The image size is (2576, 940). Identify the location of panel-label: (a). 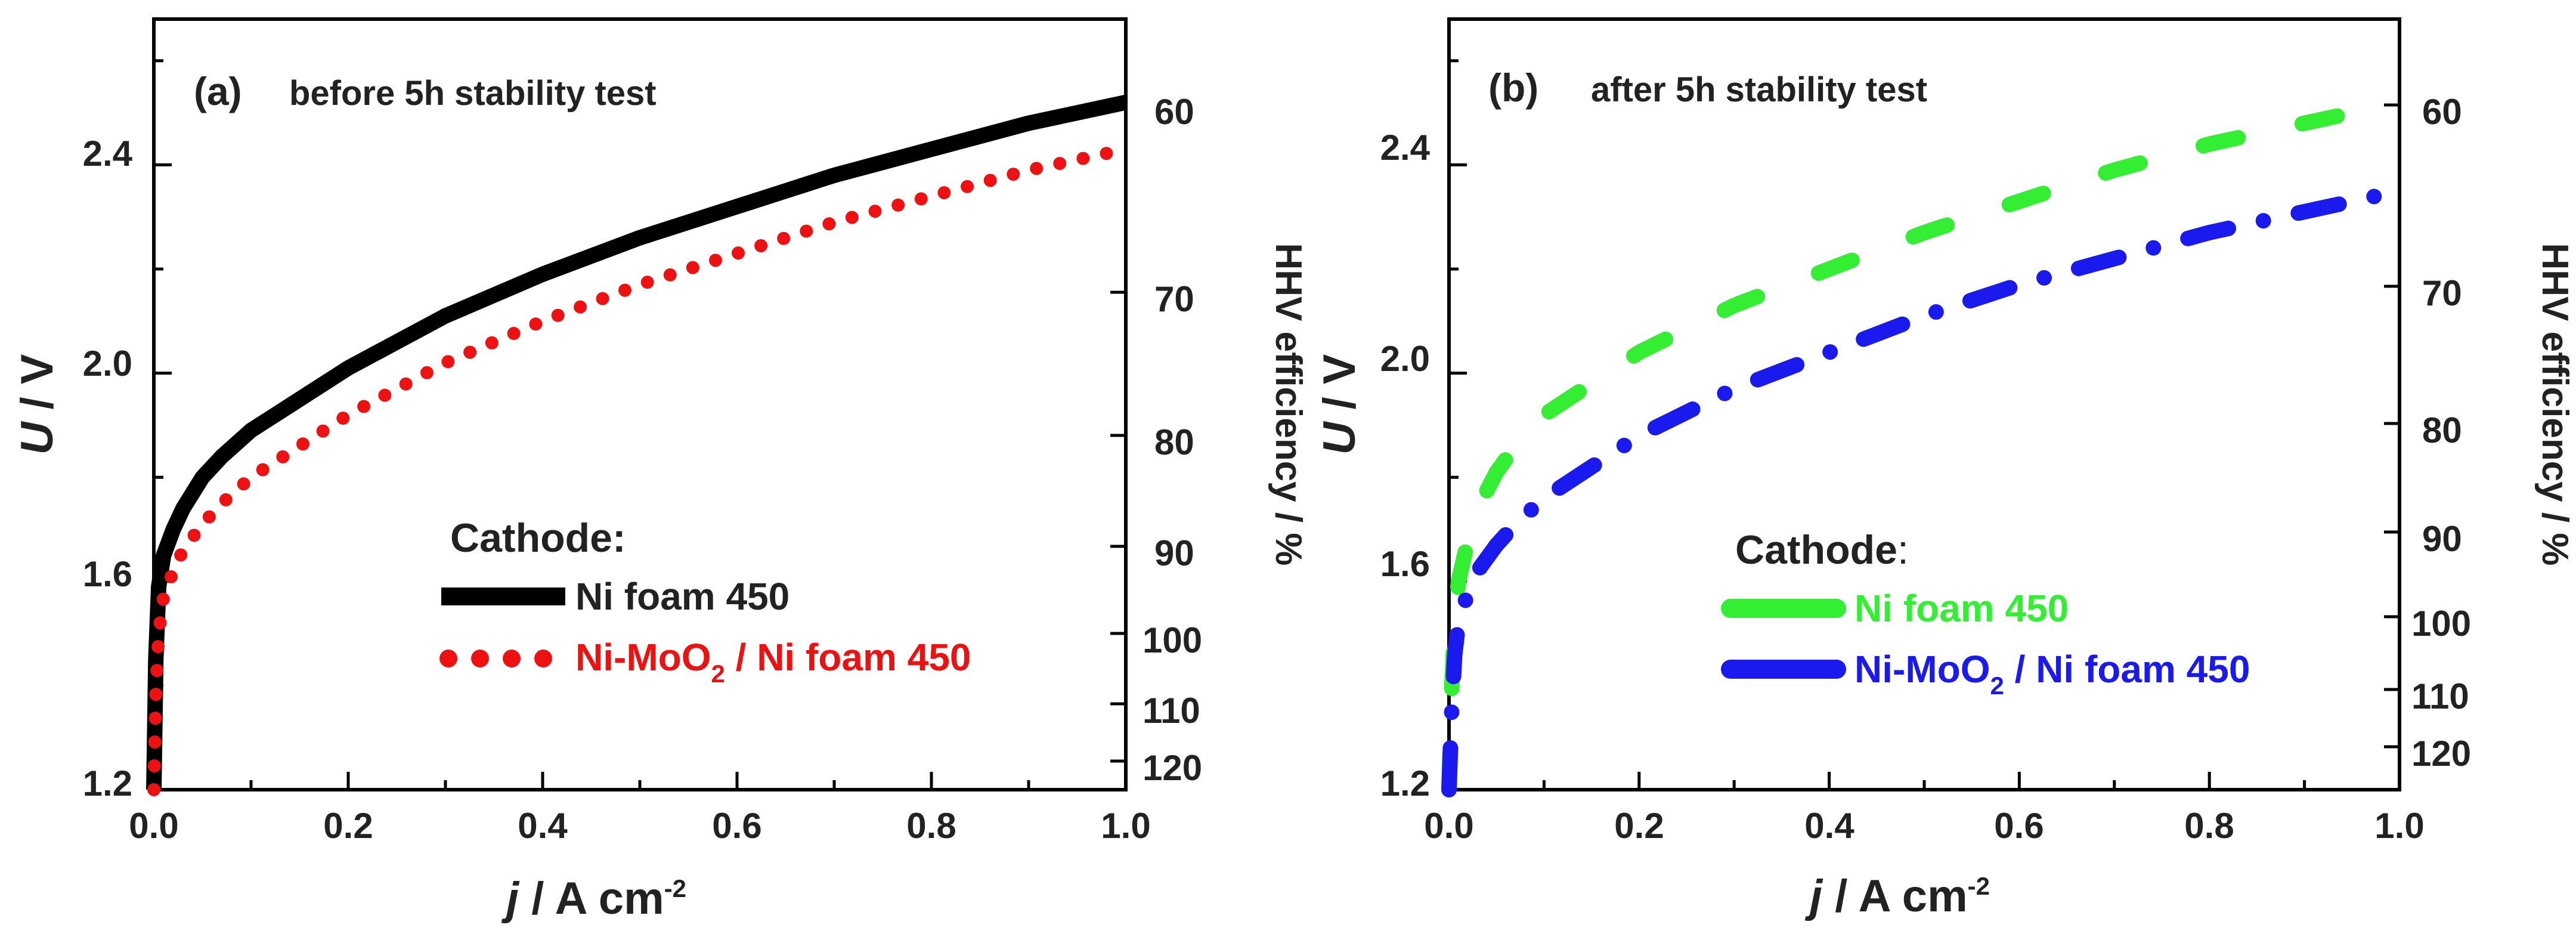
(218, 91).